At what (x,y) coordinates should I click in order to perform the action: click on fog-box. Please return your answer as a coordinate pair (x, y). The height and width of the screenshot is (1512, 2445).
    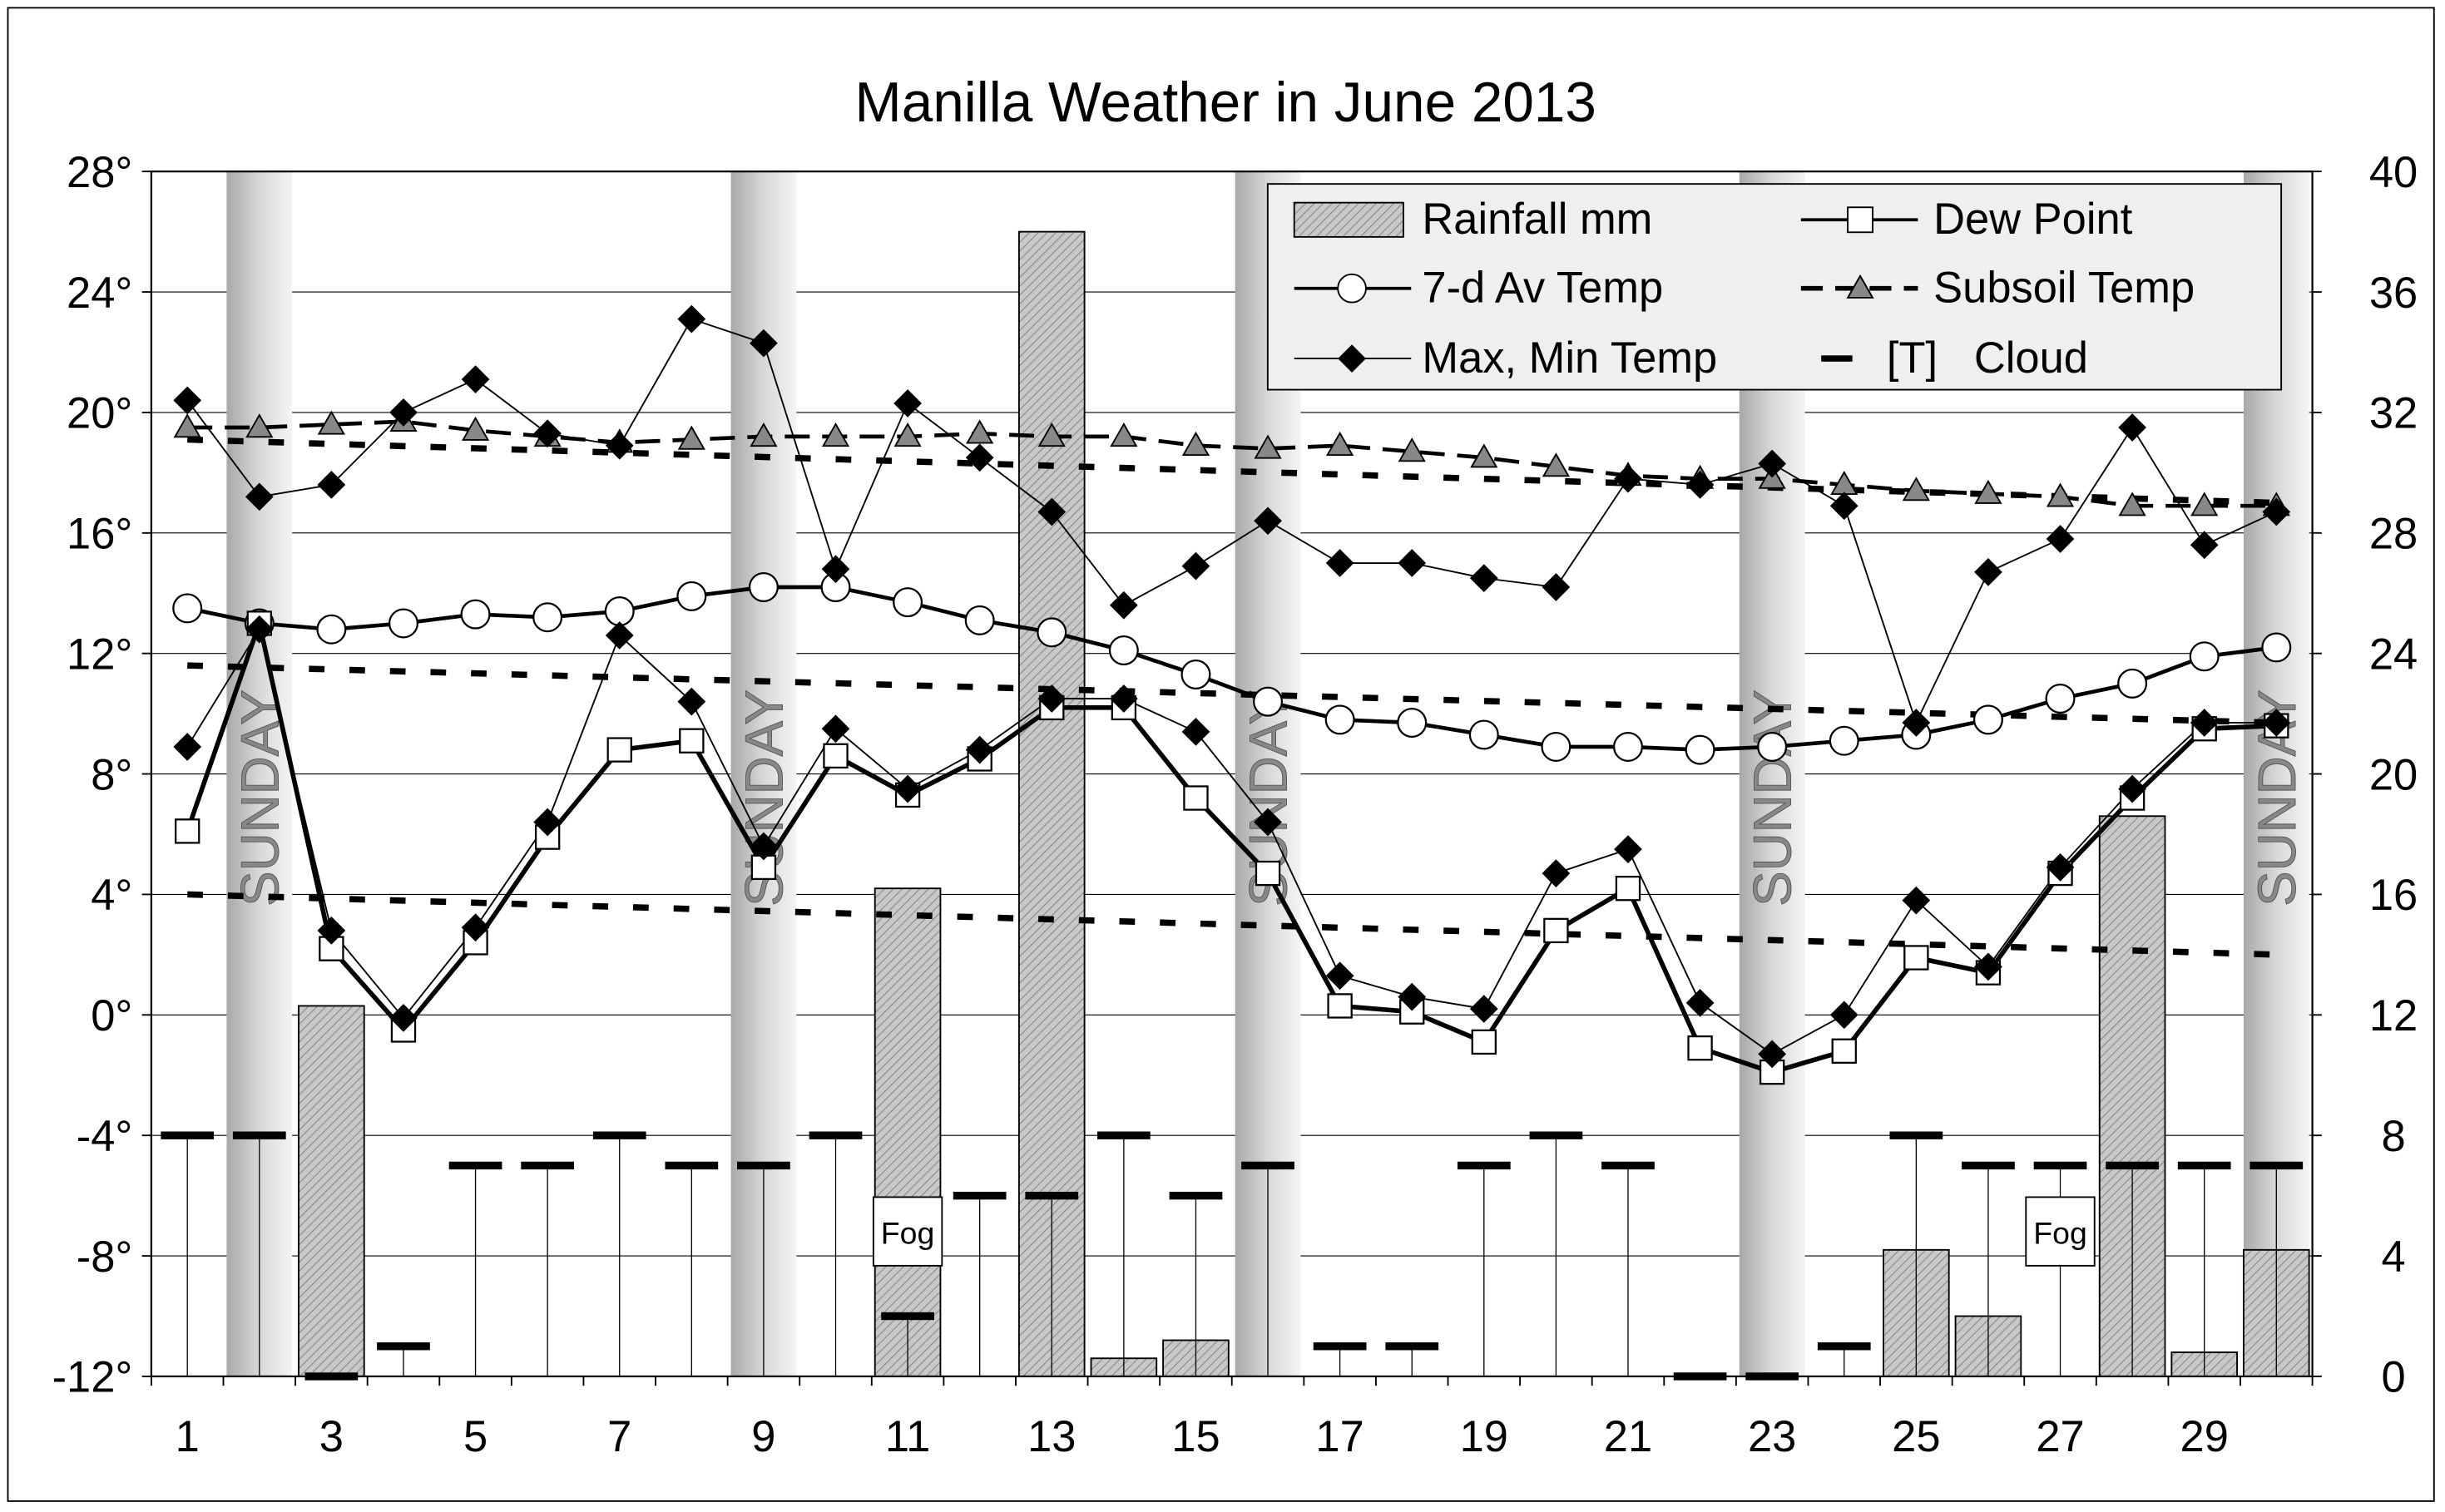
    Looking at the image, I should click on (2060, 1231).